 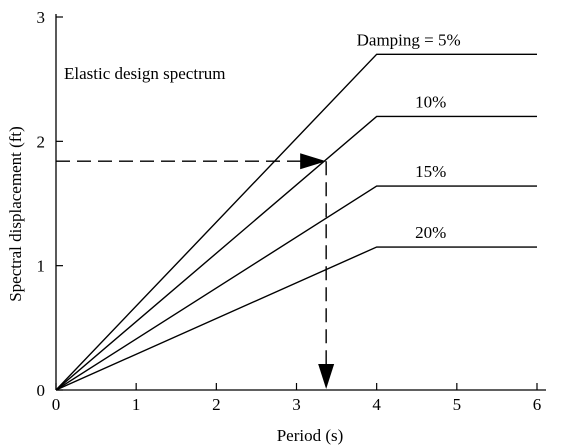 What do you see at coordinates (537, 404) in the screenshot?
I see `x-tick-label: 6` at bounding box center [537, 404].